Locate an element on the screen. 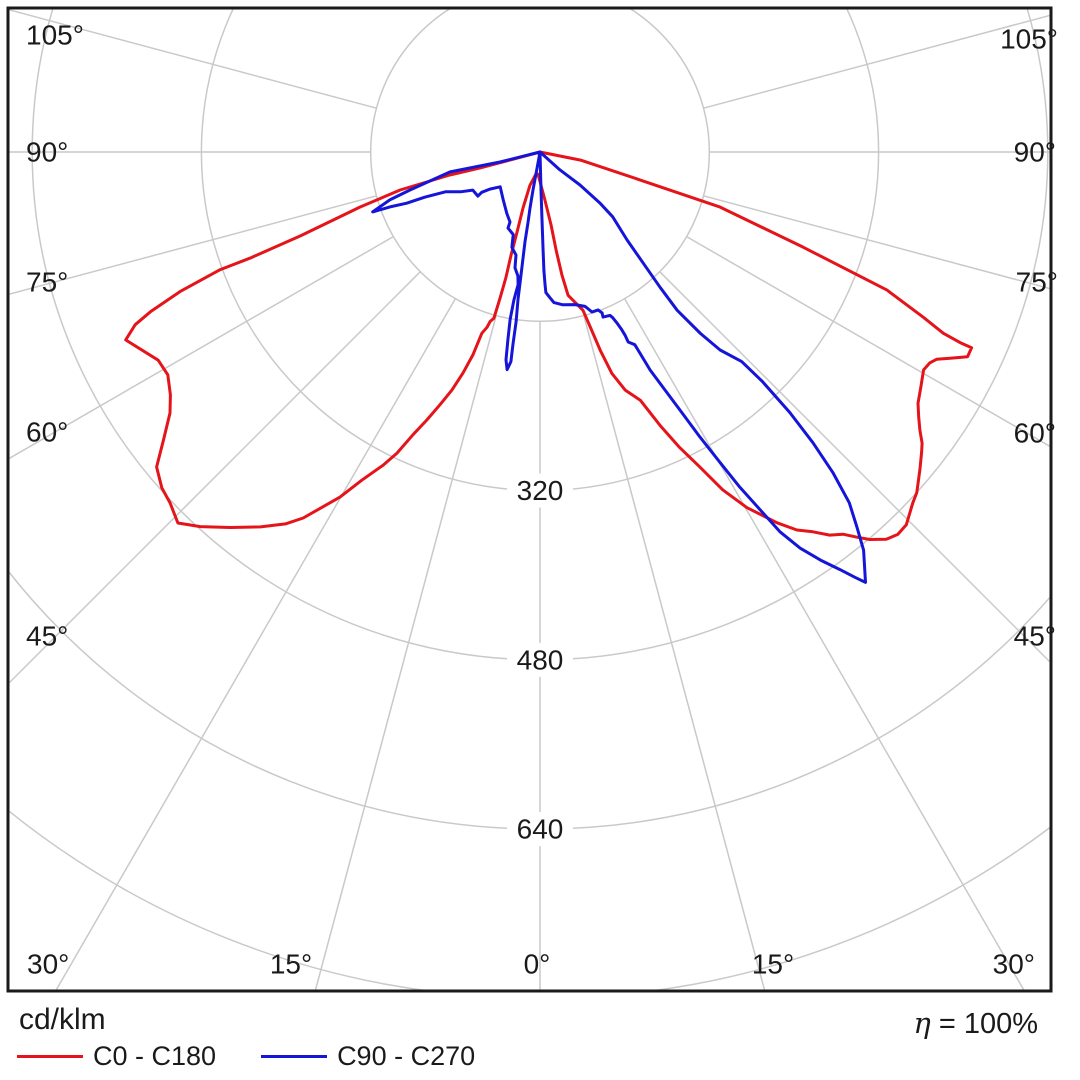  grid-radial-left-75deg is located at coordinates (192, 245).